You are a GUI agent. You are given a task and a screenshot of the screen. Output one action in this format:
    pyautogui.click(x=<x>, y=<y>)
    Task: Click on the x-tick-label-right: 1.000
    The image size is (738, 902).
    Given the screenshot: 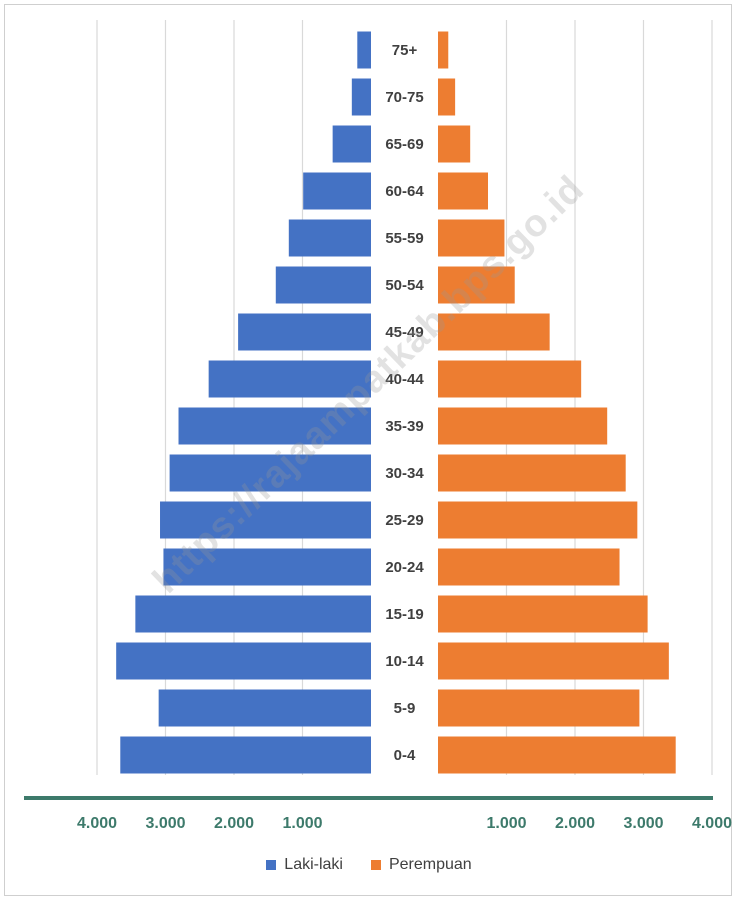 What is the action you would take?
    pyautogui.click(x=506, y=823)
    